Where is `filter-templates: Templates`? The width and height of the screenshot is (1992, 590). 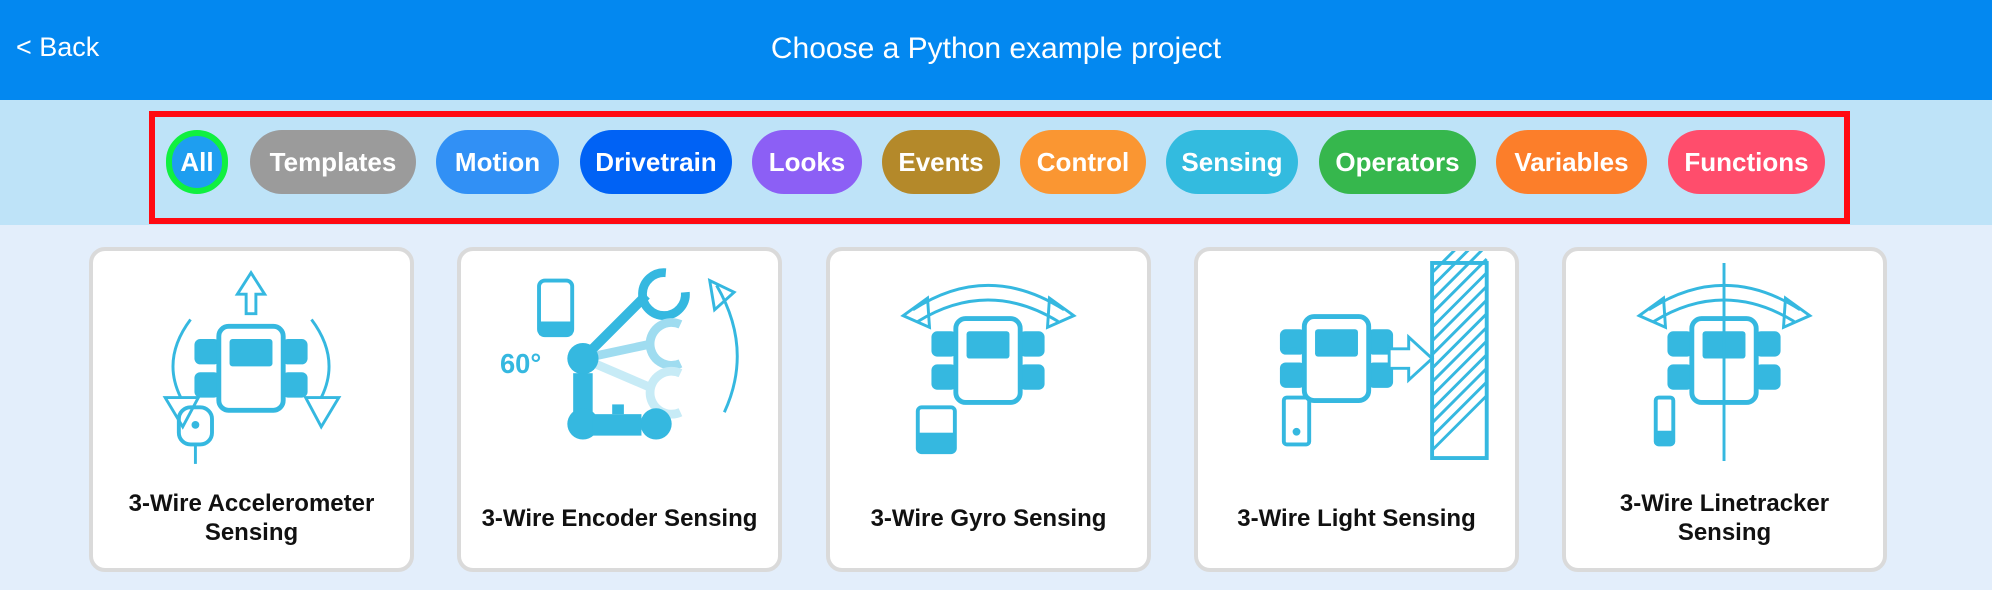
filter-templates: Templates is located at coordinates (333, 162).